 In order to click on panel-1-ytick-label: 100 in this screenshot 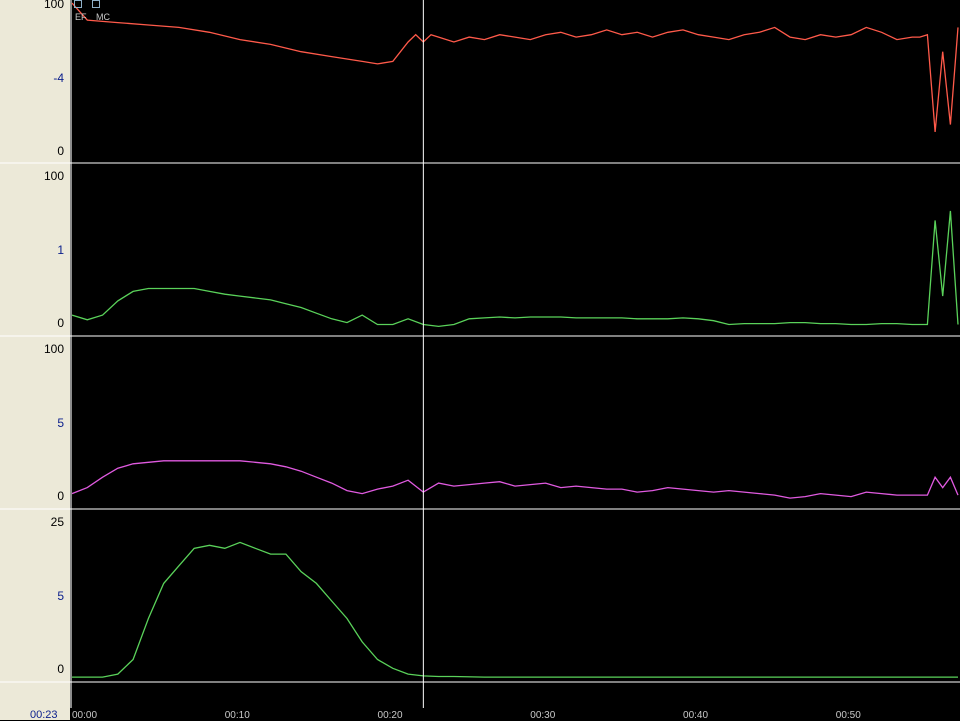, I will do `click(53, 5)`.